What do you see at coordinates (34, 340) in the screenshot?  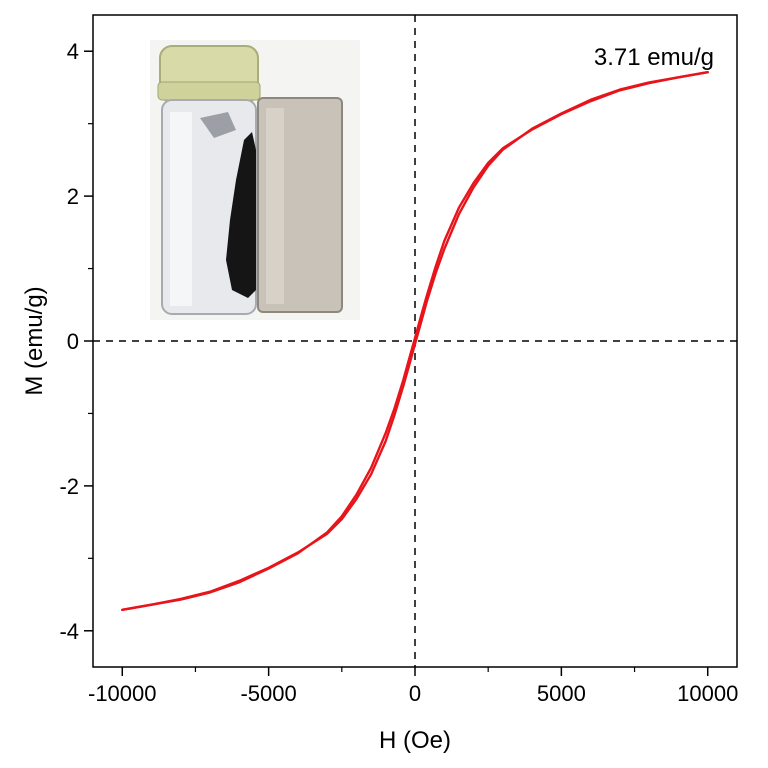 I see `y-axis-label: M (emu/g)` at bounding box center [34, 340].